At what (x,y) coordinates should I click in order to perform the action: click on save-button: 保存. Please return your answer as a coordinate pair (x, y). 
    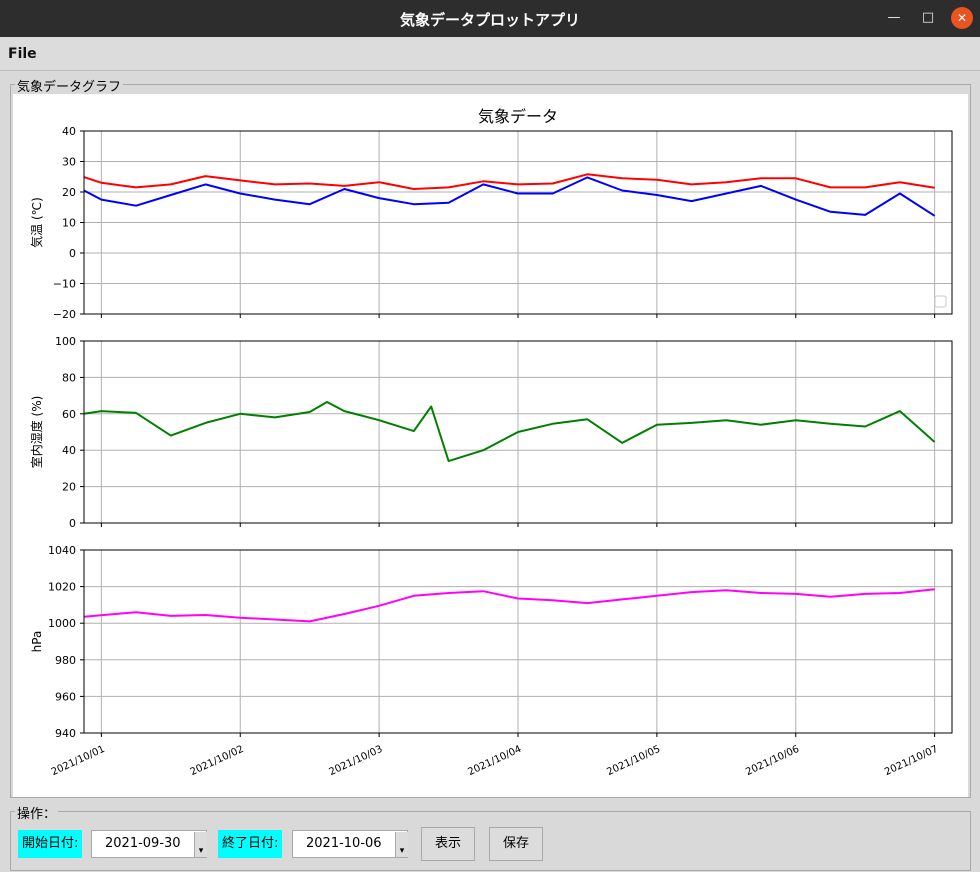
    Looking at the image, I should click on (516, 844).